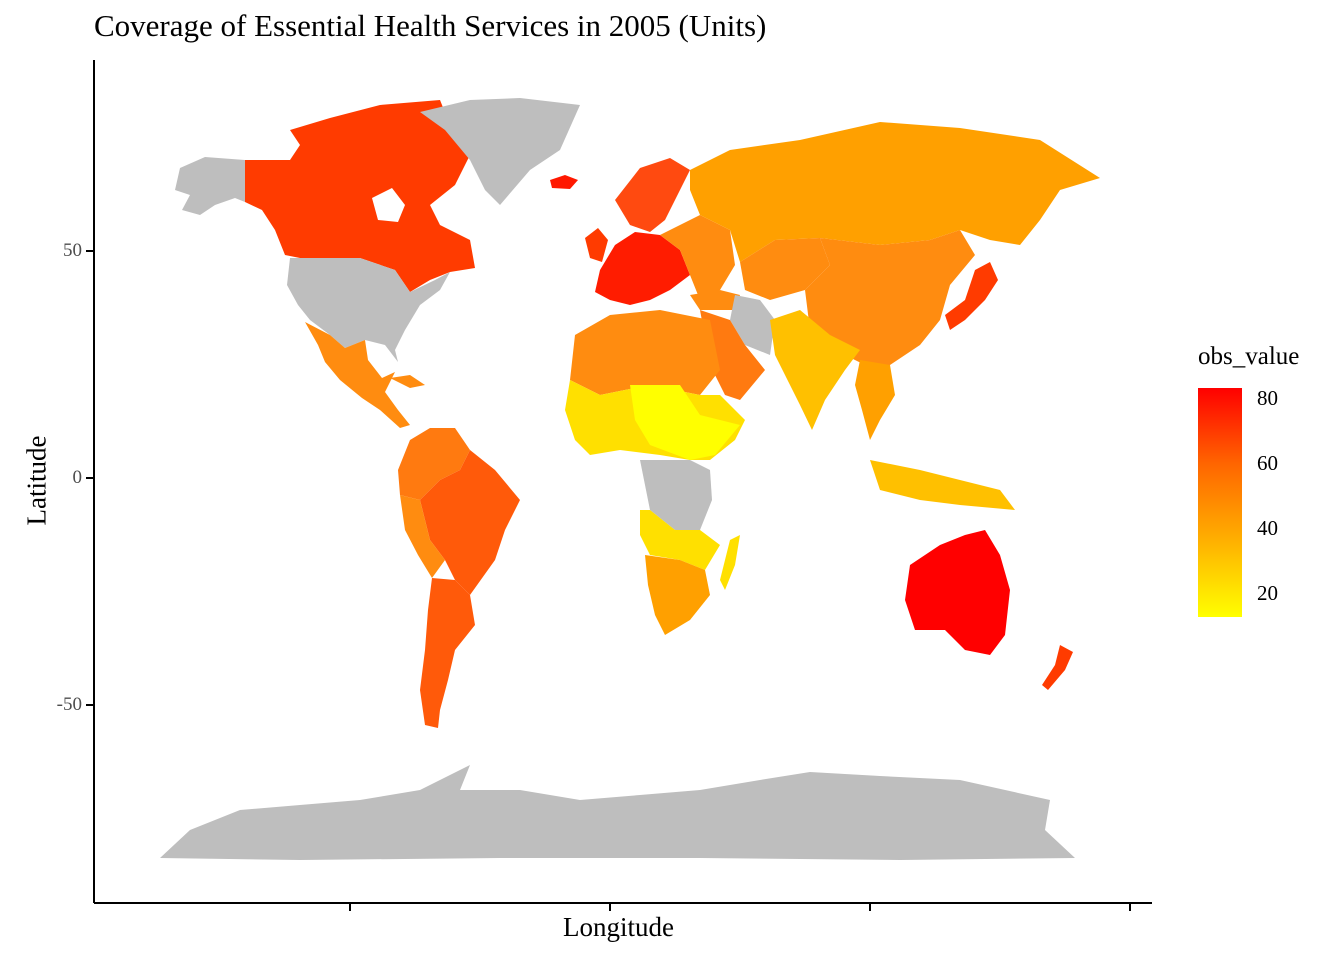 This screenshot has width=1344, height=960. Describe the element at coordinates (36, 480) in the screenshot. I see `y-axis-label: Latitude` at that location.